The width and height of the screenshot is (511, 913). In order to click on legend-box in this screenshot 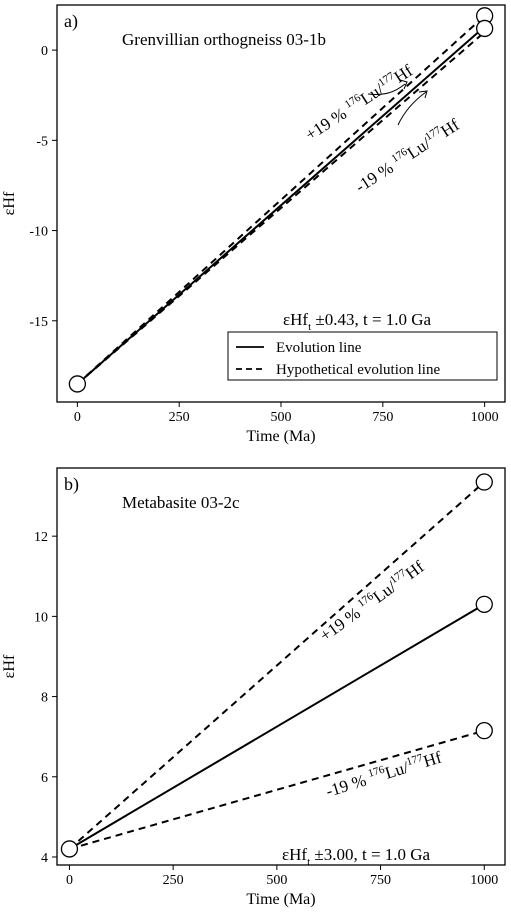, I will do `click(362, 356)`.